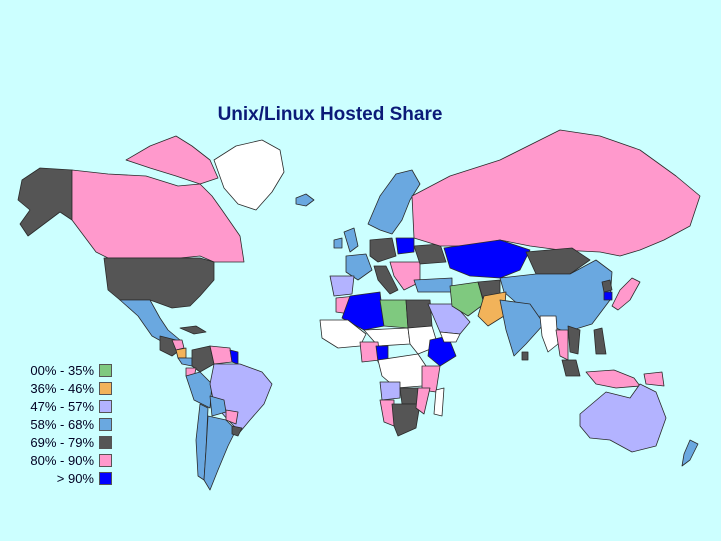 This screenshot has height=541, width=721. I want to click on legend-label: 80% - 90%, so click(62, 460).